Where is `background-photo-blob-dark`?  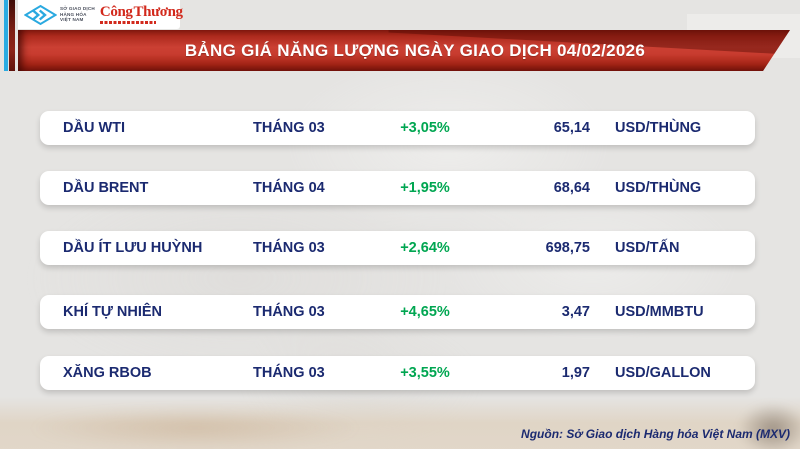
background-photo-blob-dark is located at coordinates (769, 426).